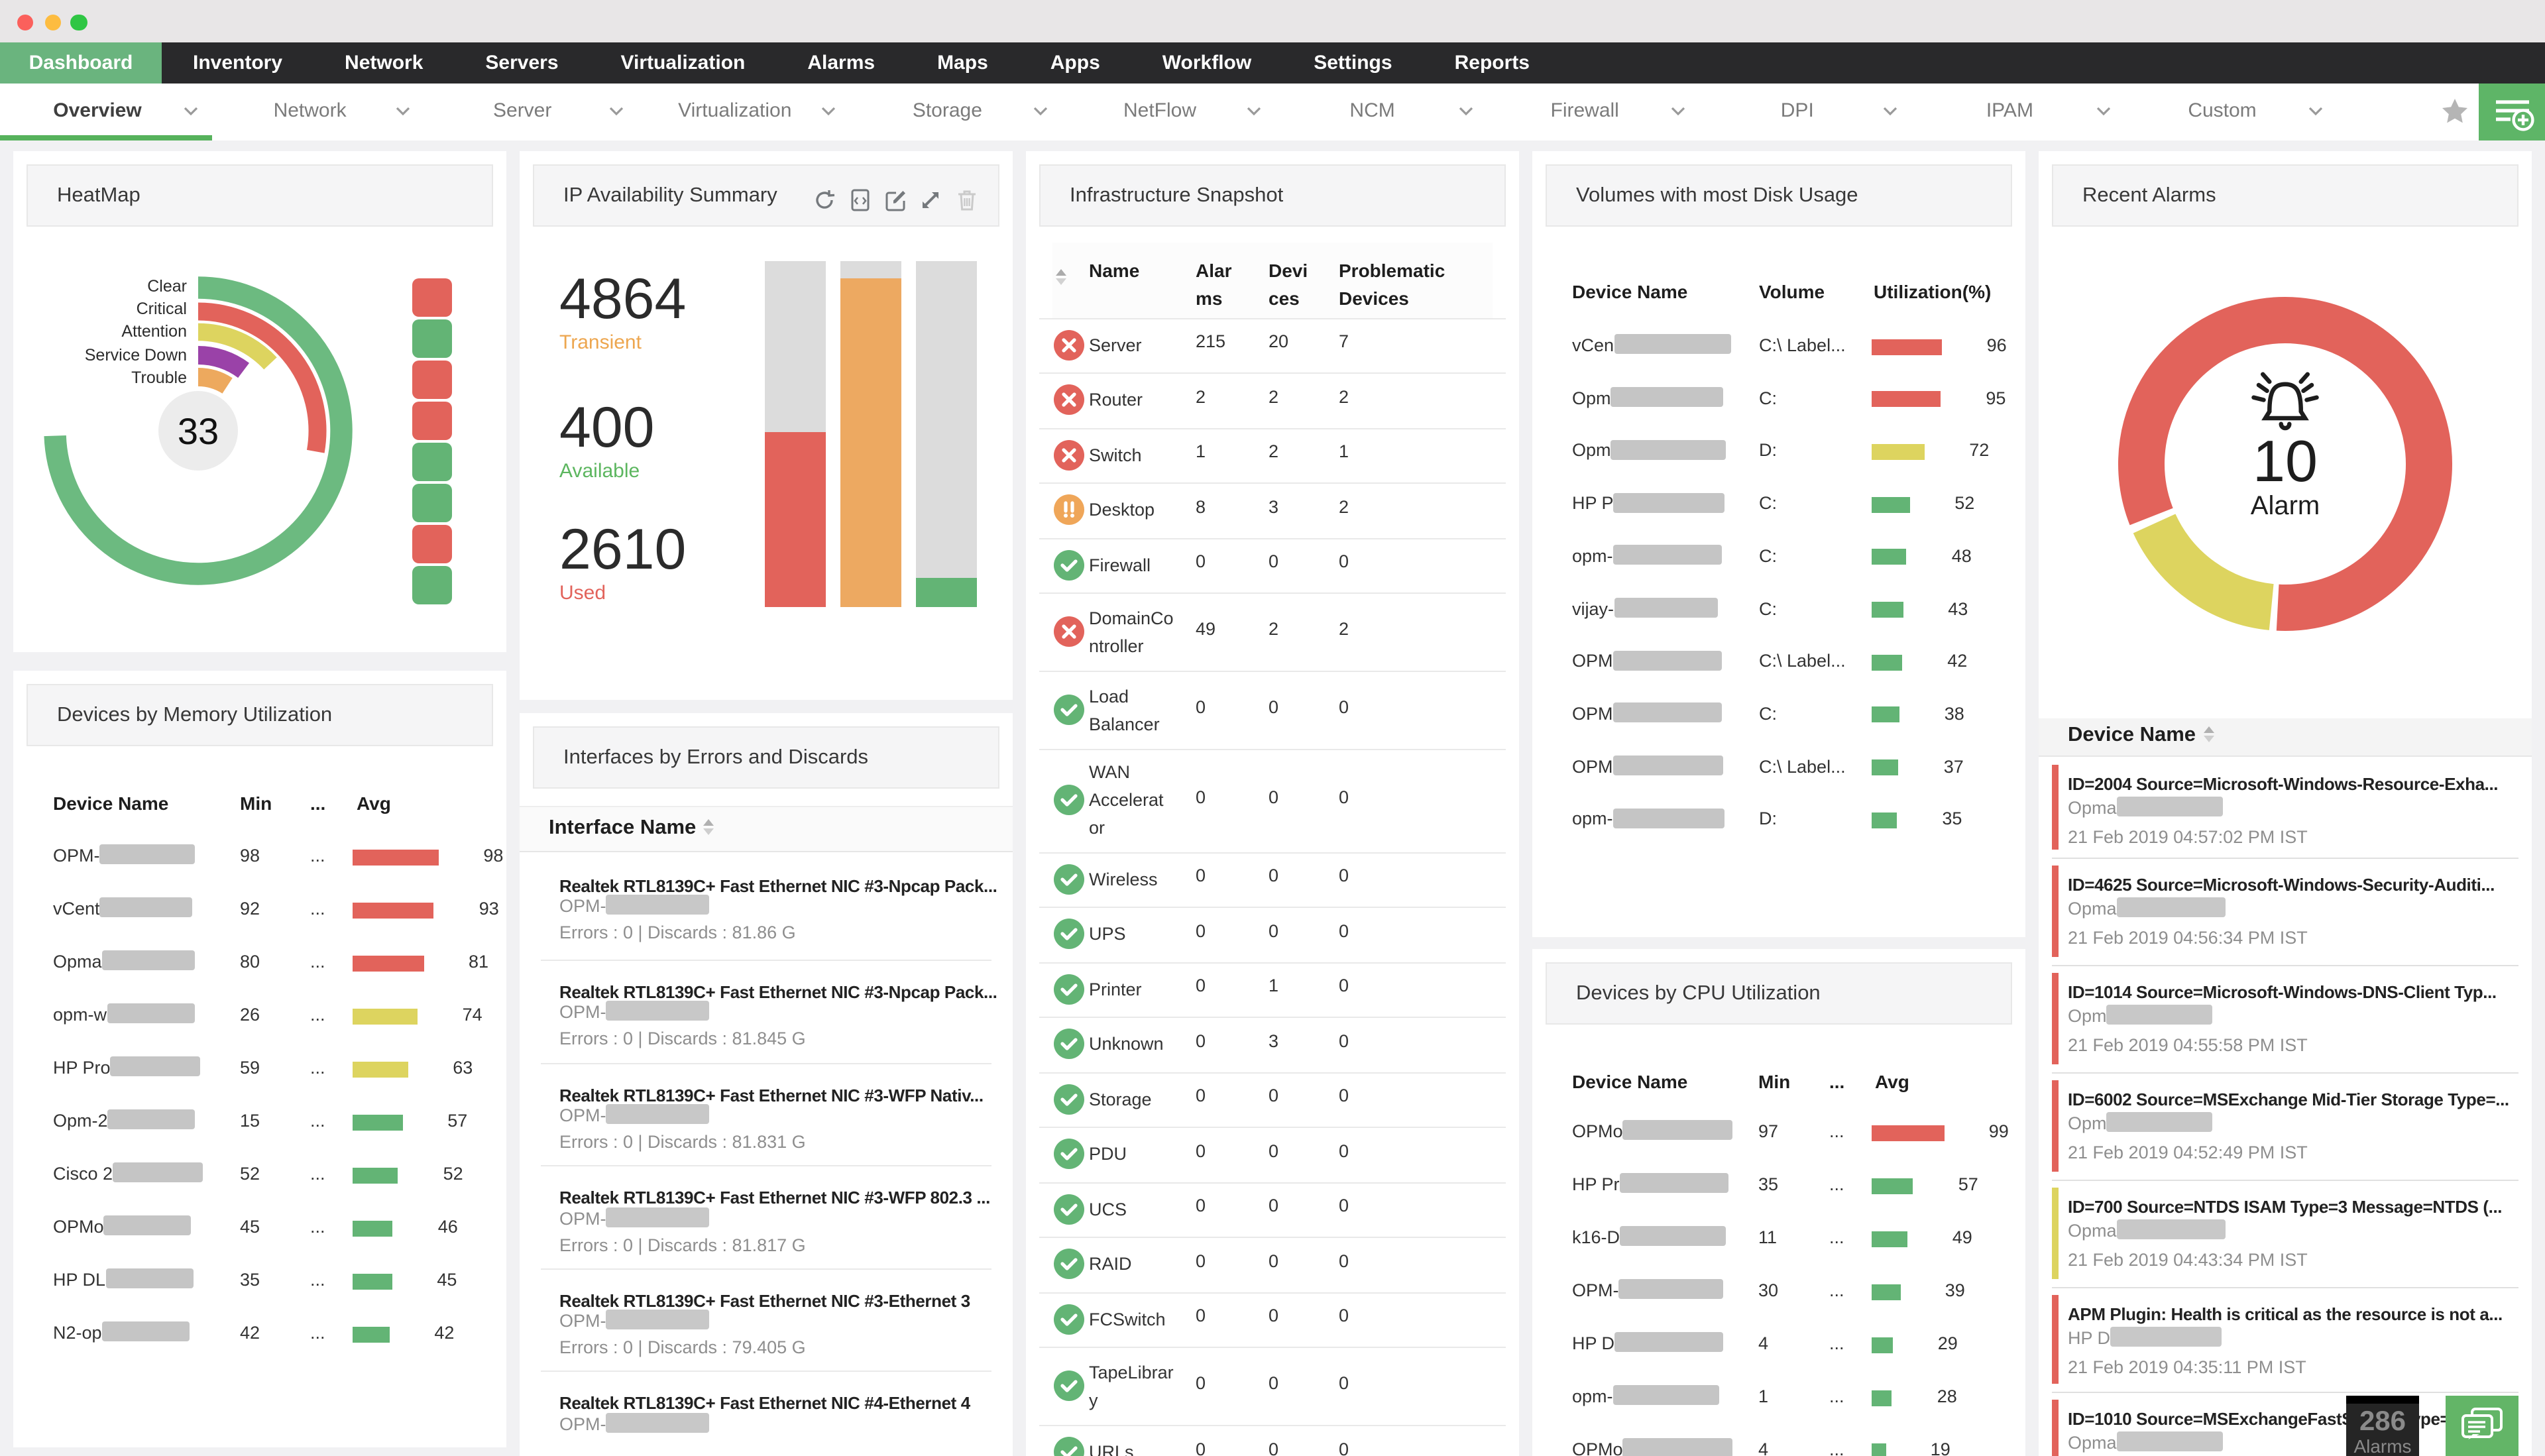 This screenshot has width=2545, height=1456. Describe the element at coordinates (2285, 506) in the screenshot. I see `svg-text: Alarm` at that location.